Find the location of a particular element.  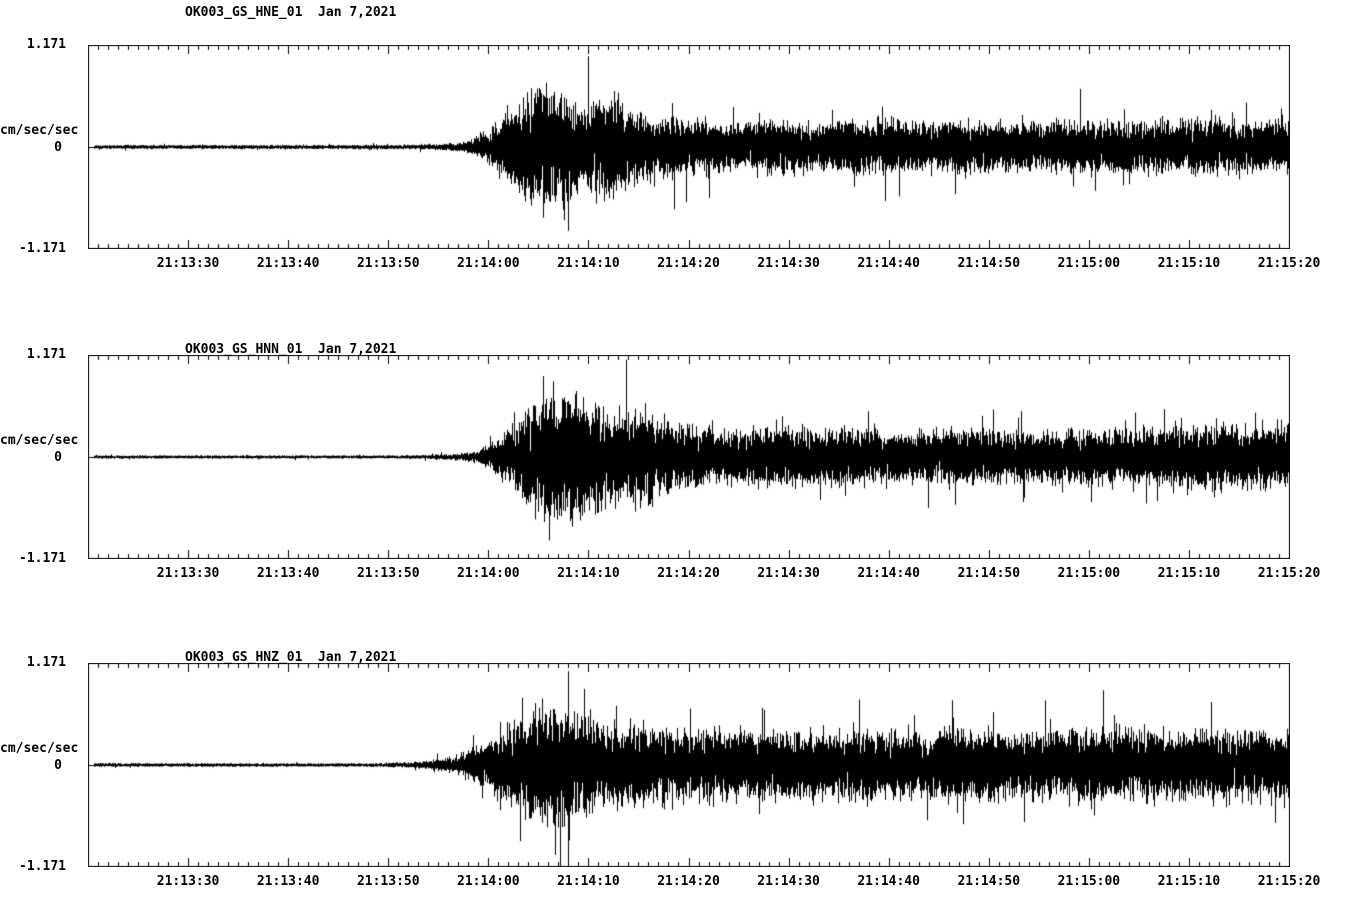

panel-title: OK003_GS_HNE_01 Jan 7,2021 is located at coordinates (291, 12).